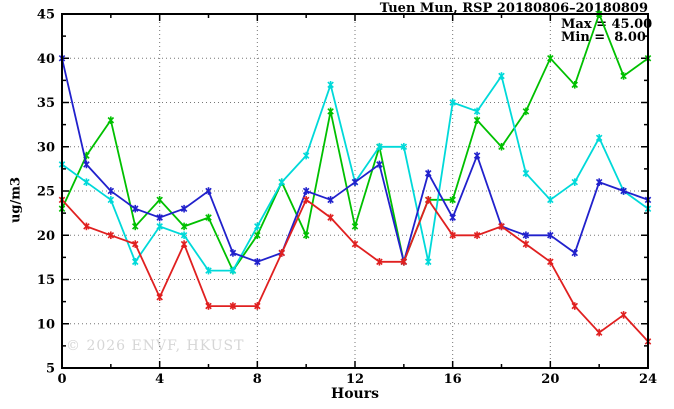 This screenshot has width=674, height=409. Describe the element at coordinates (46, 103) in the screenshot. I see `svg-text: 35` at that location.